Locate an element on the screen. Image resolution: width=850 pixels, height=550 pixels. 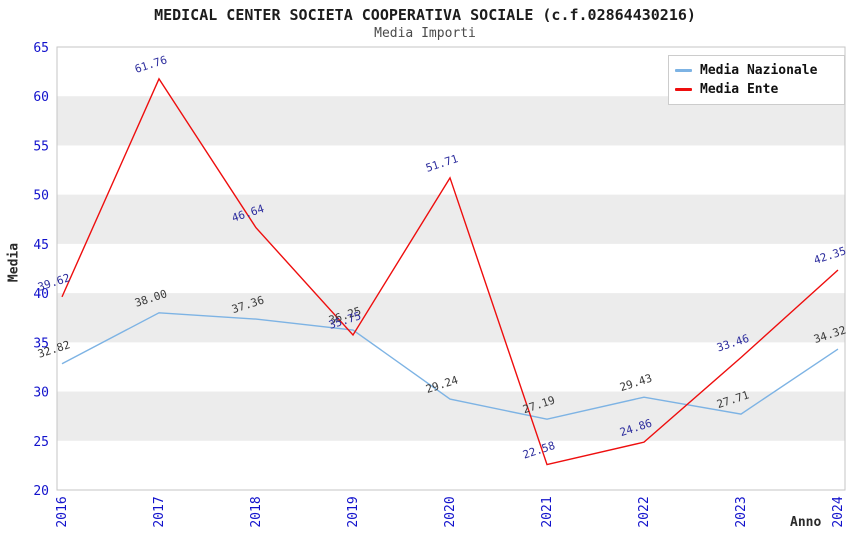
x-tick-label: 2023 is located at coordinates (741, 511).